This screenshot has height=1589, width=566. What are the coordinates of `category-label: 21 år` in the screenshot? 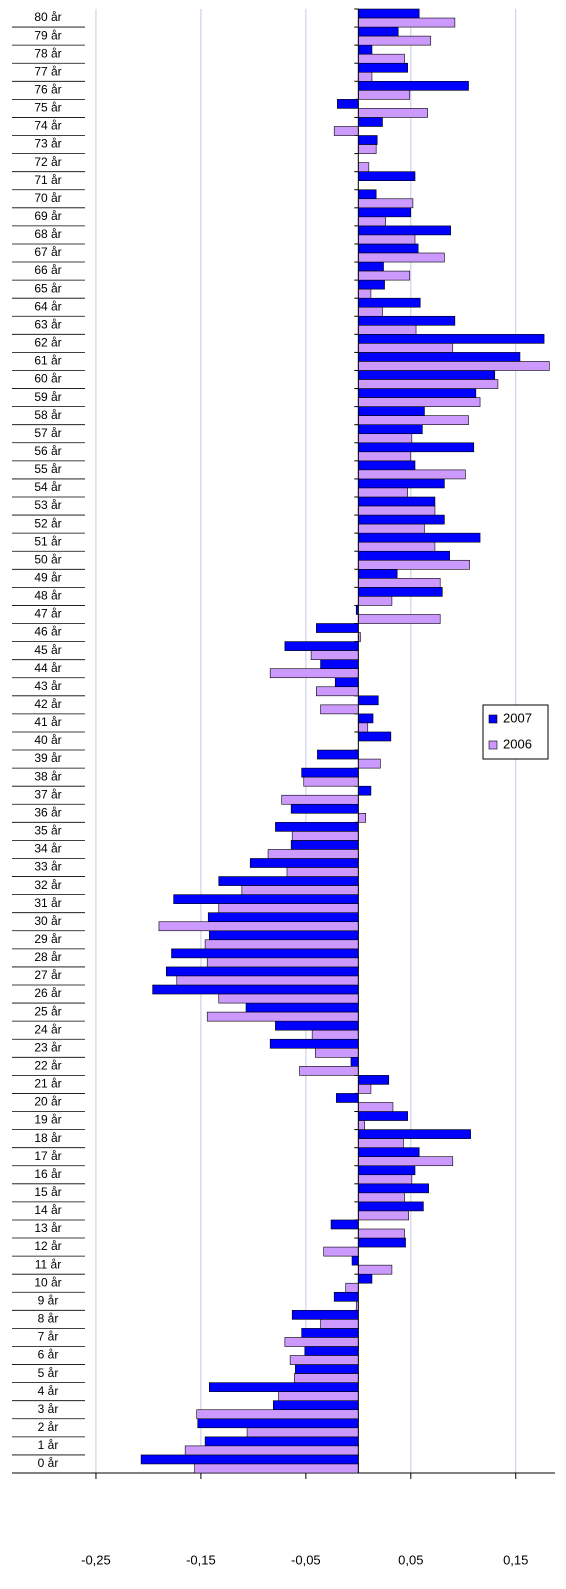 It's located at (47, 1084).